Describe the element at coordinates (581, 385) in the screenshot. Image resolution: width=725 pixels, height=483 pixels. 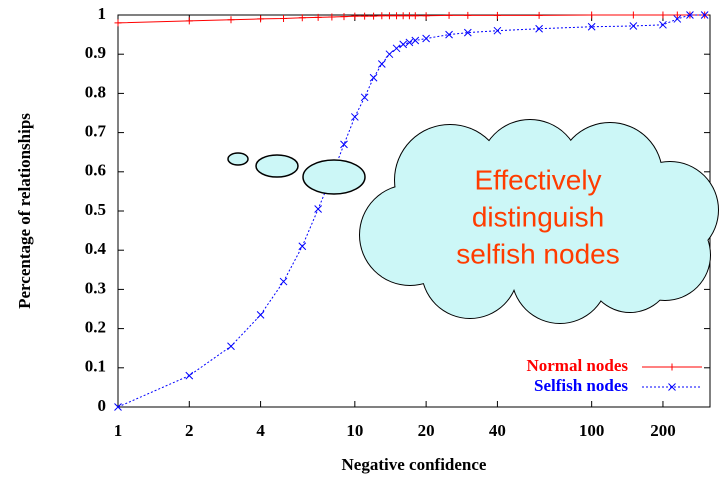
I see `legend-label: Selfish nodes` at that location.